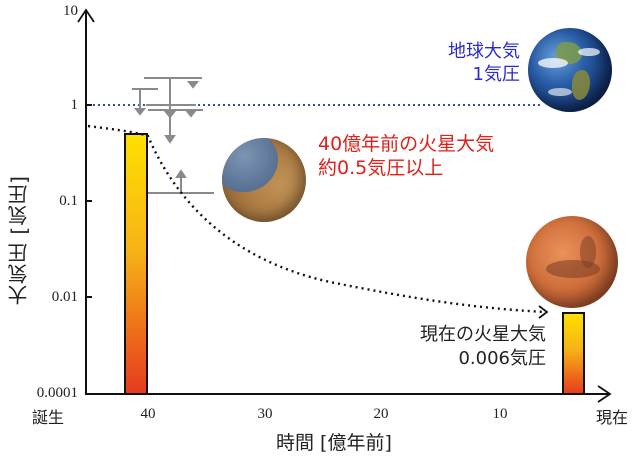 The image size is (640, 462). Describe the element at coordinates (612, 417) in the screenshot. I see `x-tick-label-present: 現在` at that location.